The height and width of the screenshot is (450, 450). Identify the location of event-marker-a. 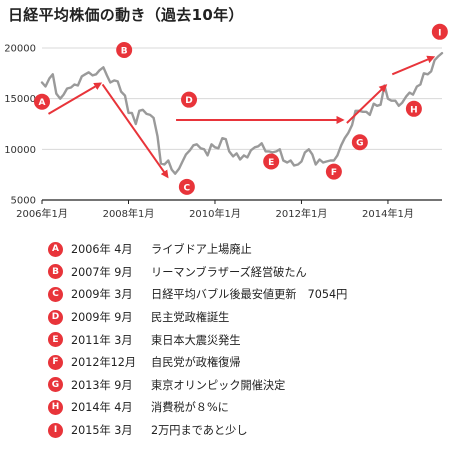
(42, 101).